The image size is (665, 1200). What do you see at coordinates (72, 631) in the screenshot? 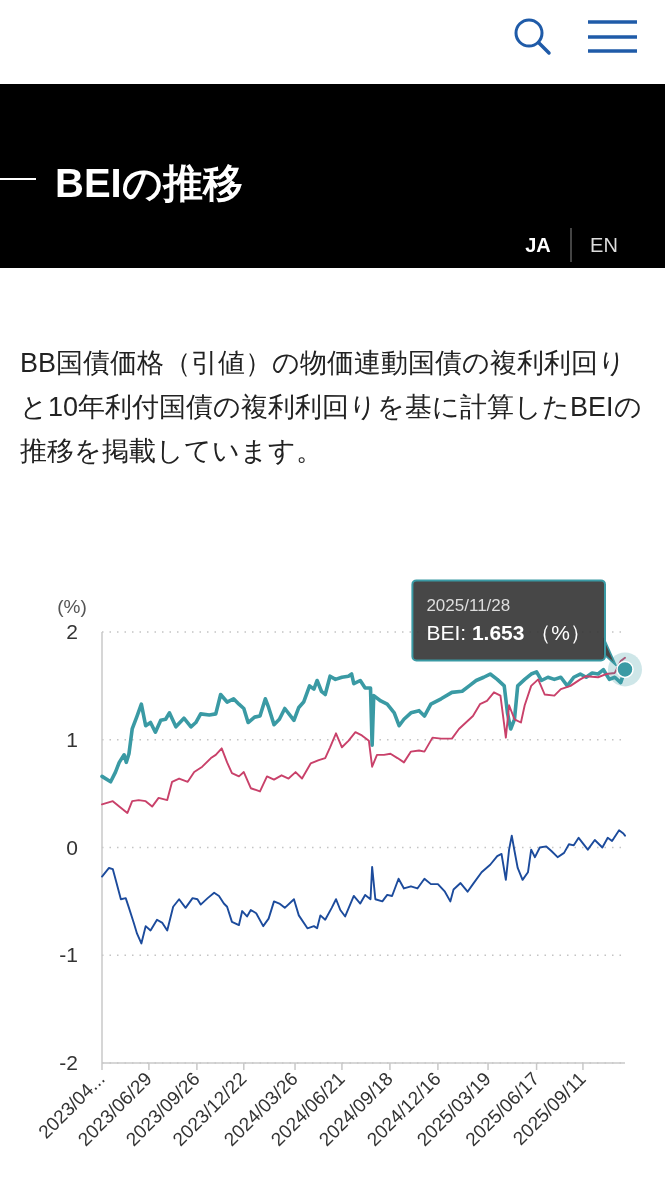
I see `y-tick-label: 2` at bounding box center [72, 631].